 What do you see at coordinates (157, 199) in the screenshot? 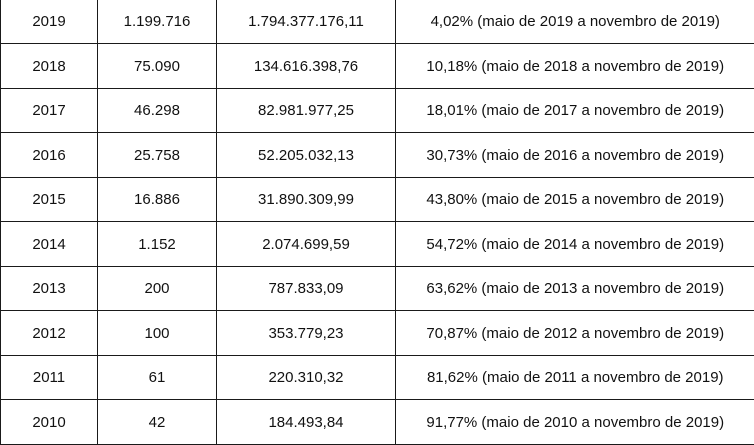
I see `cell-quantity: 16.886` at bounding box center [157, 199].